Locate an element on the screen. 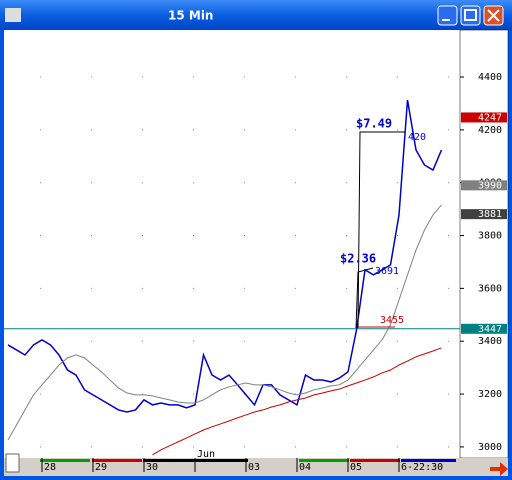 Image resolution: width=512 pixels, height=480 pixels. window-title: 15 Min is located at coordinates (190, 16).